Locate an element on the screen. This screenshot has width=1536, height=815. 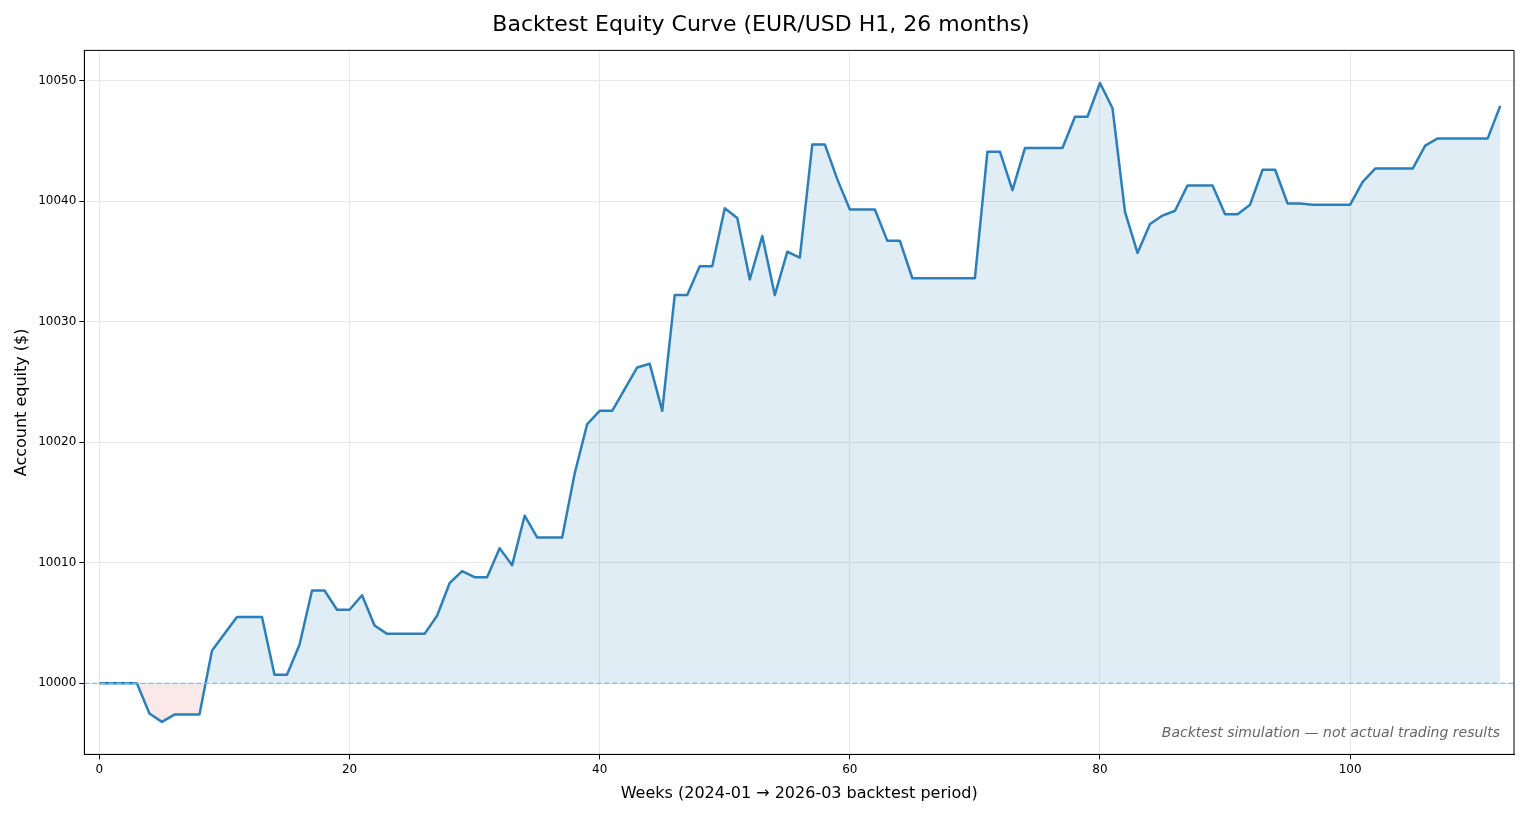
x-tick-label: 20 is located at coordinates (349, 768).